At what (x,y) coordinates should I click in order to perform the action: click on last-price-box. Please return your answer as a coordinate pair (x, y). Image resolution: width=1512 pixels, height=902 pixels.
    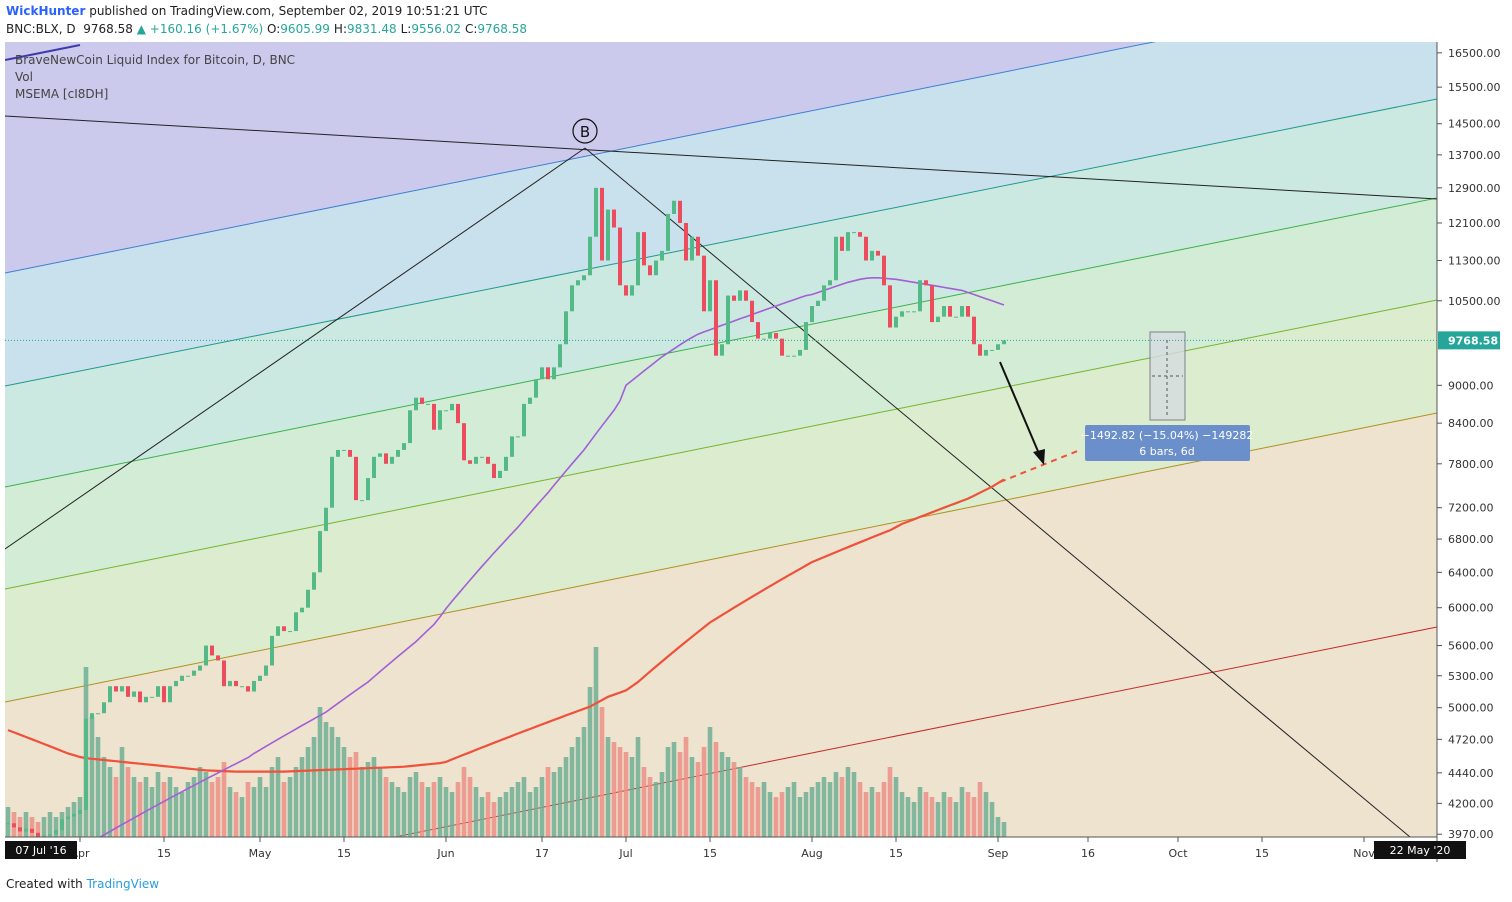
    Looking at the image, I should click on (1469, 340).